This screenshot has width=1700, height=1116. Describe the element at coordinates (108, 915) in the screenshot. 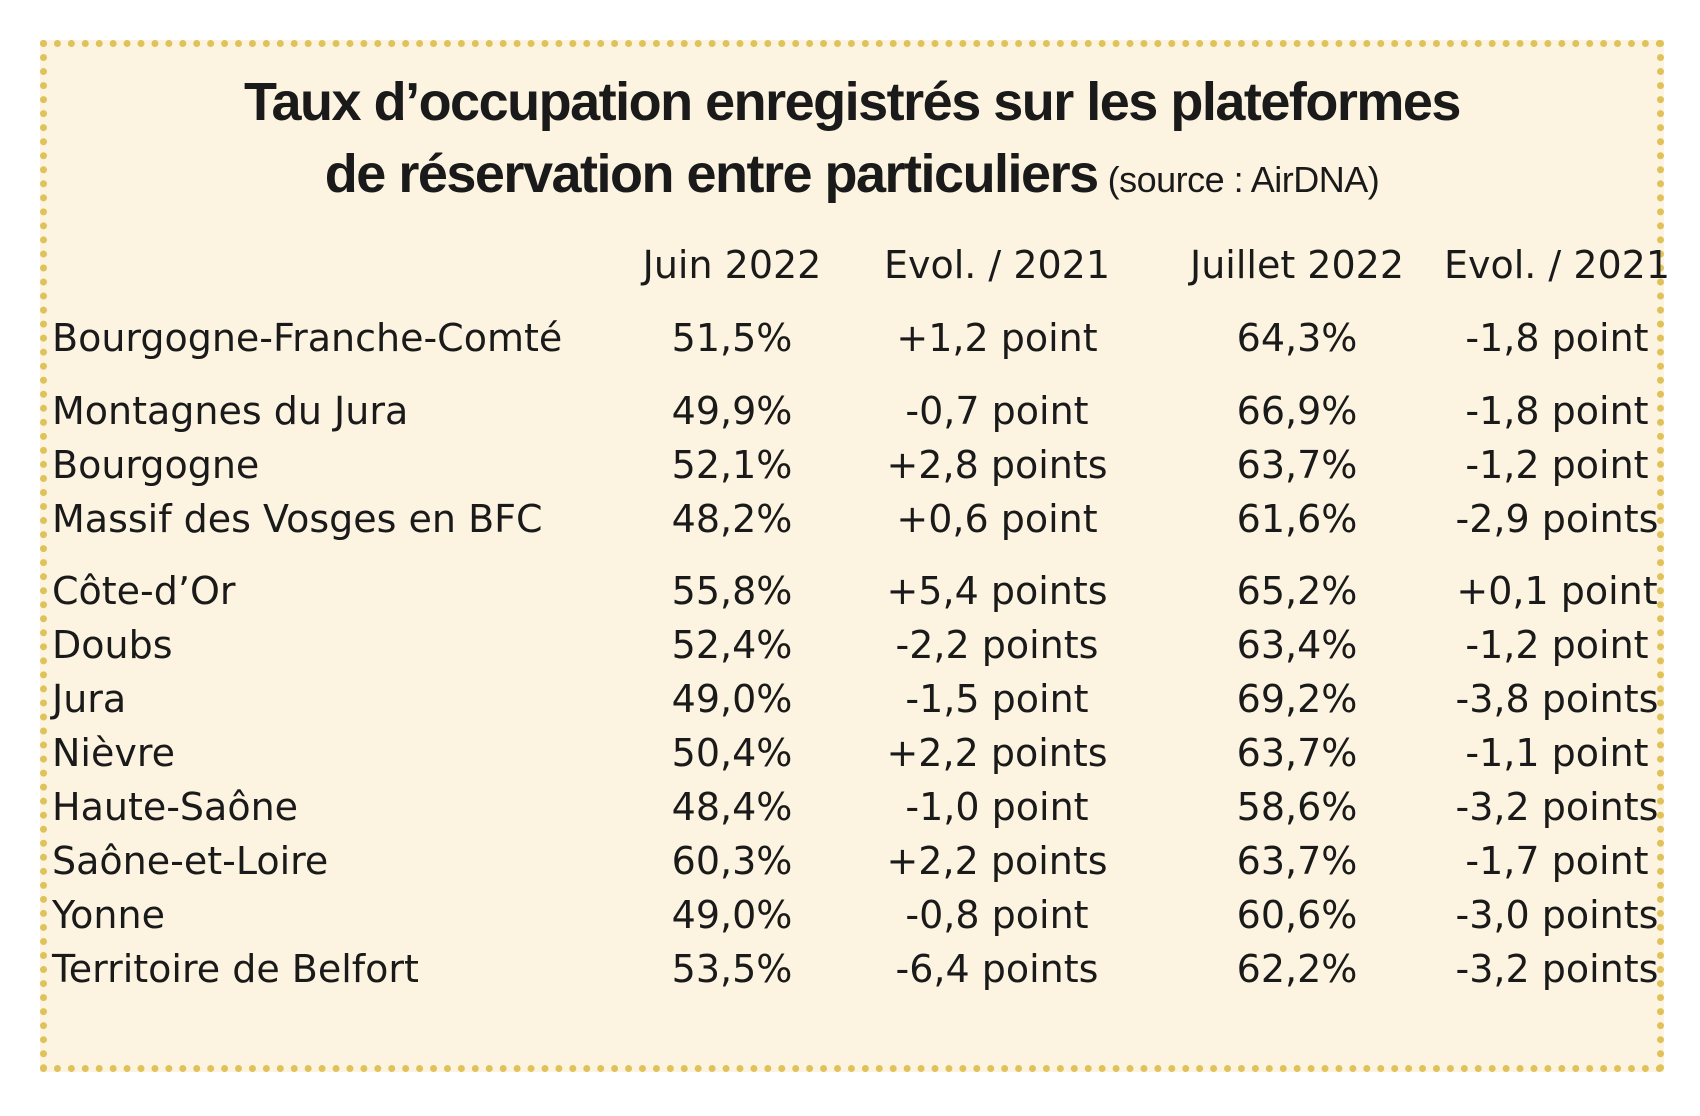

I see `row-label: Yonne` at that location.